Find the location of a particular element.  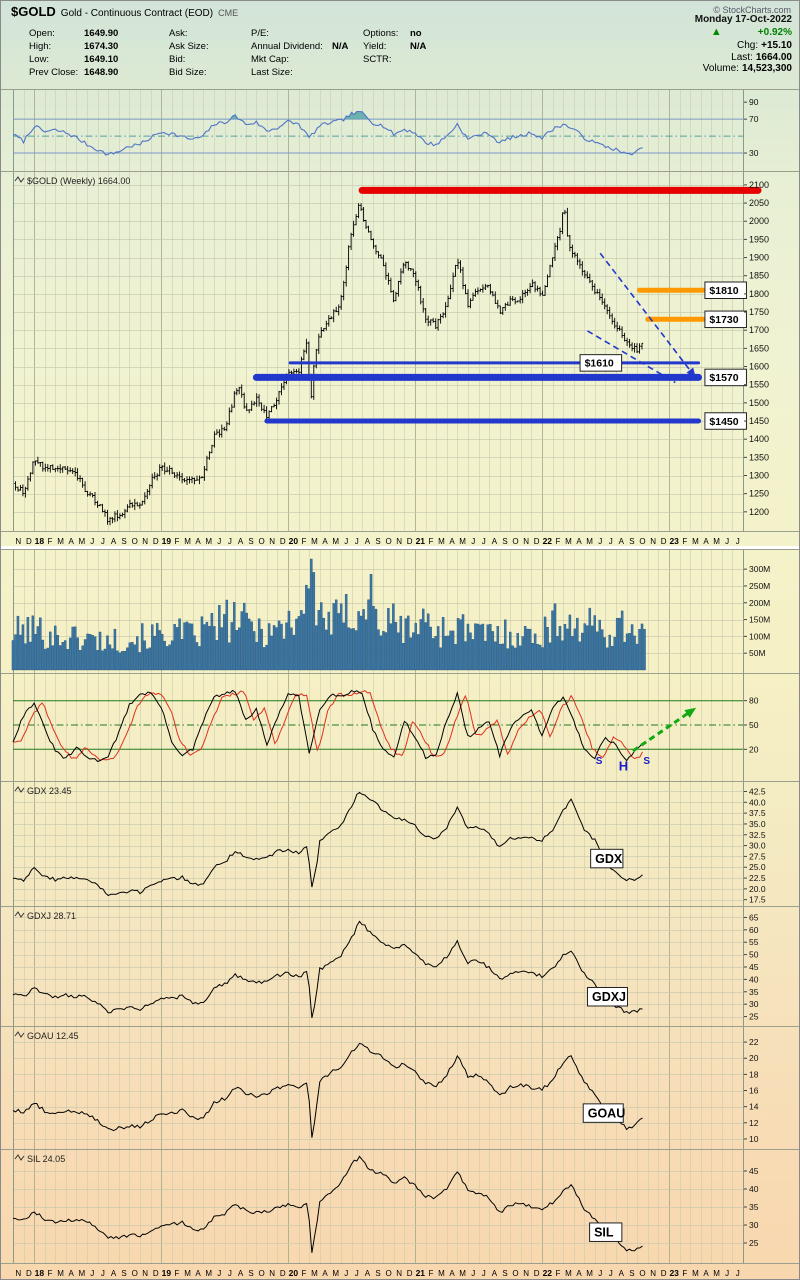

svg-text: $1610 is located at coordinates (599, 364).